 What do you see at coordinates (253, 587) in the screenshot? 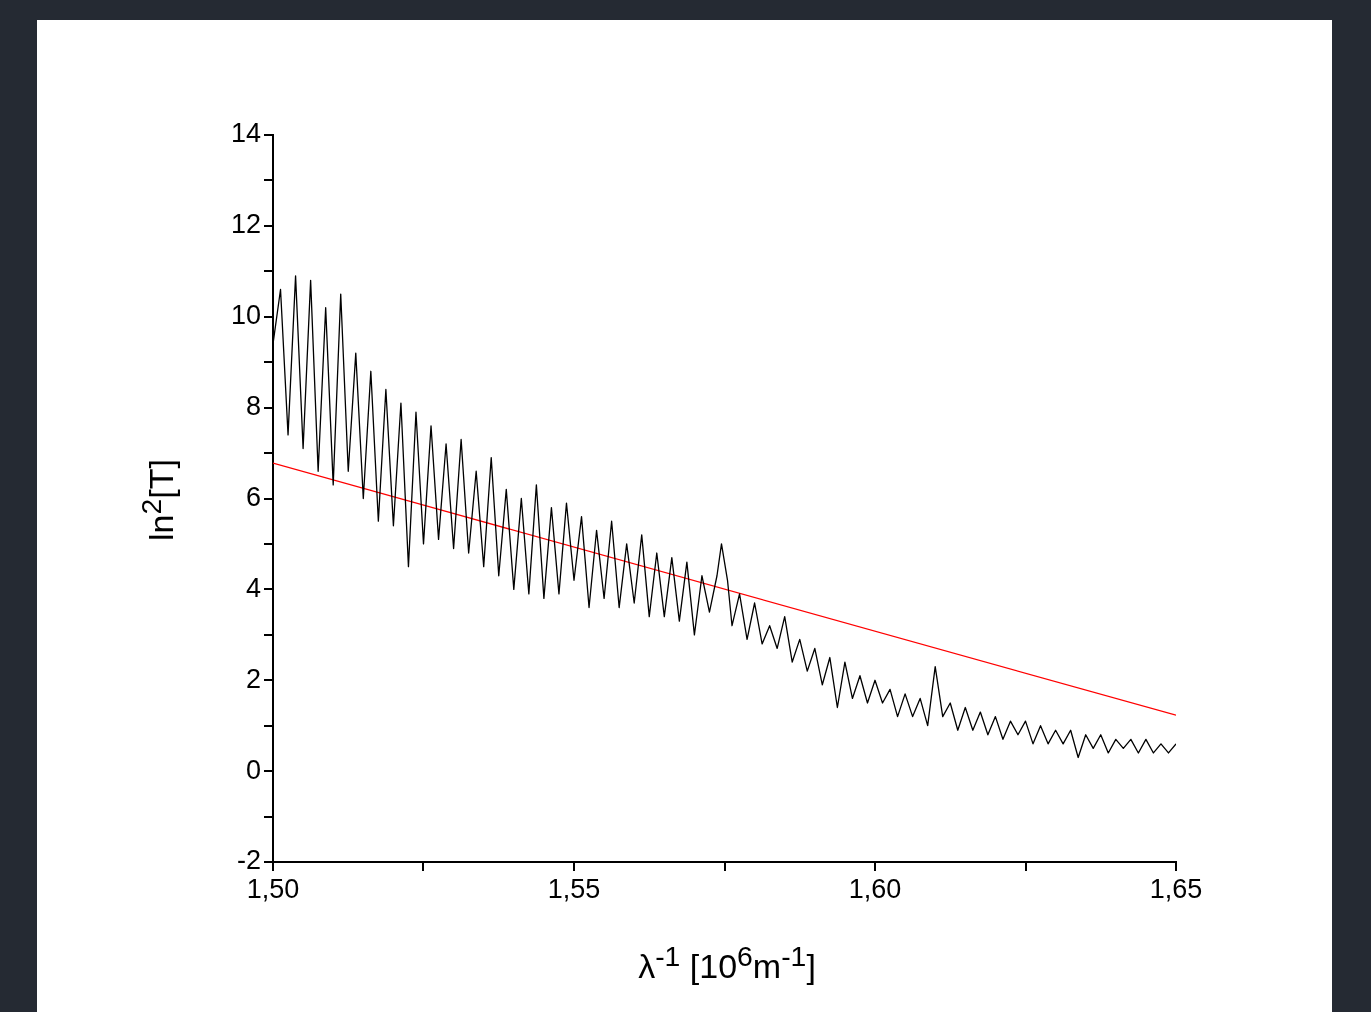
I see `y-tick-label: 4` at bounding box center [253, 587].